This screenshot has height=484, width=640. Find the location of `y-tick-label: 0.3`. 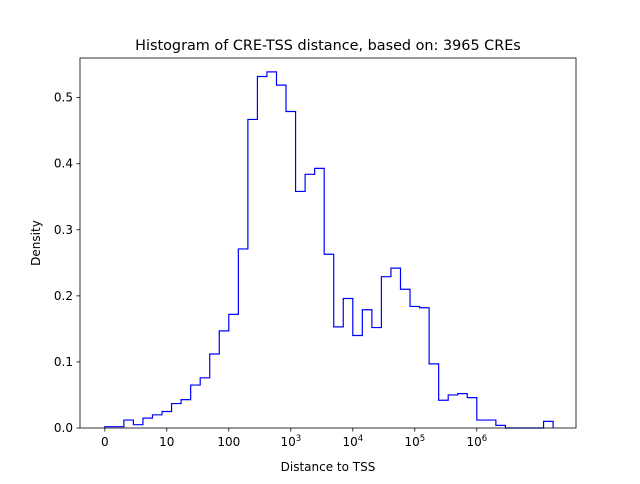

y-tick-label: 0.3 is located at coordinates (63, 230).